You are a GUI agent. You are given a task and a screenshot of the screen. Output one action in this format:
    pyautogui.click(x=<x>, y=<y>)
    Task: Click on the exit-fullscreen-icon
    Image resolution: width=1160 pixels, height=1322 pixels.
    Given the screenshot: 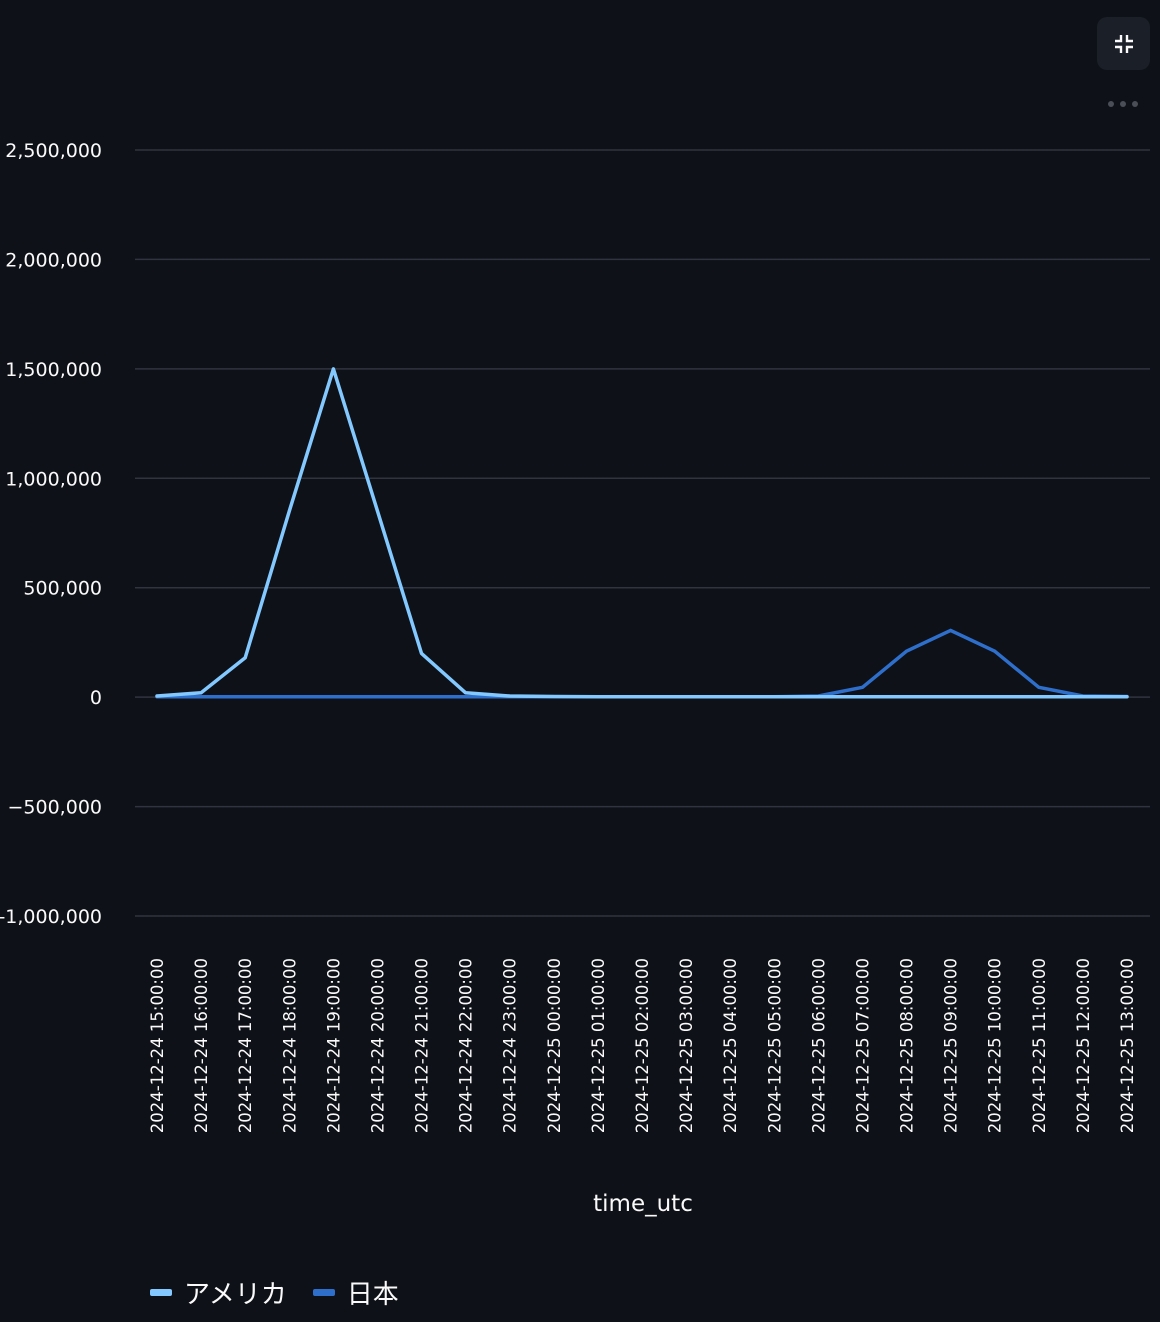 What is the action you would take?
    pyautogui.click(x=1123, y=43)
    